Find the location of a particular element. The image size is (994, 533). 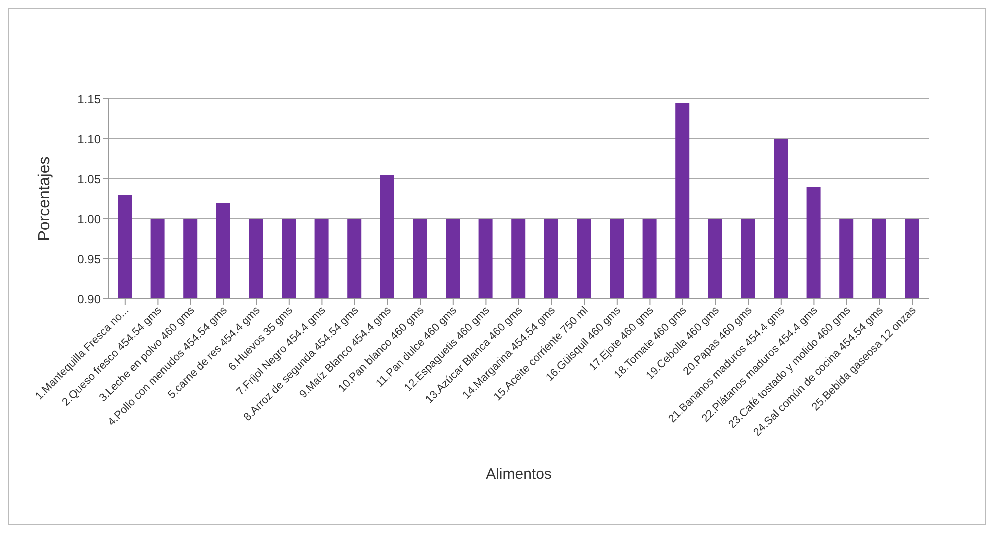

y-tick-label: 0.90 is located at coordinates (90, 299).